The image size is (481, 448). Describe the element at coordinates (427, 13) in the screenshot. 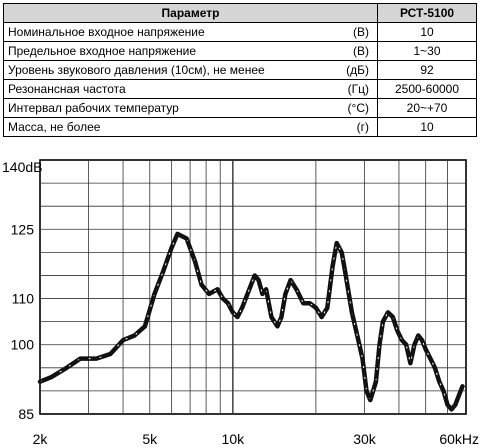

I see `model-header: РСТ-5100` at that location.